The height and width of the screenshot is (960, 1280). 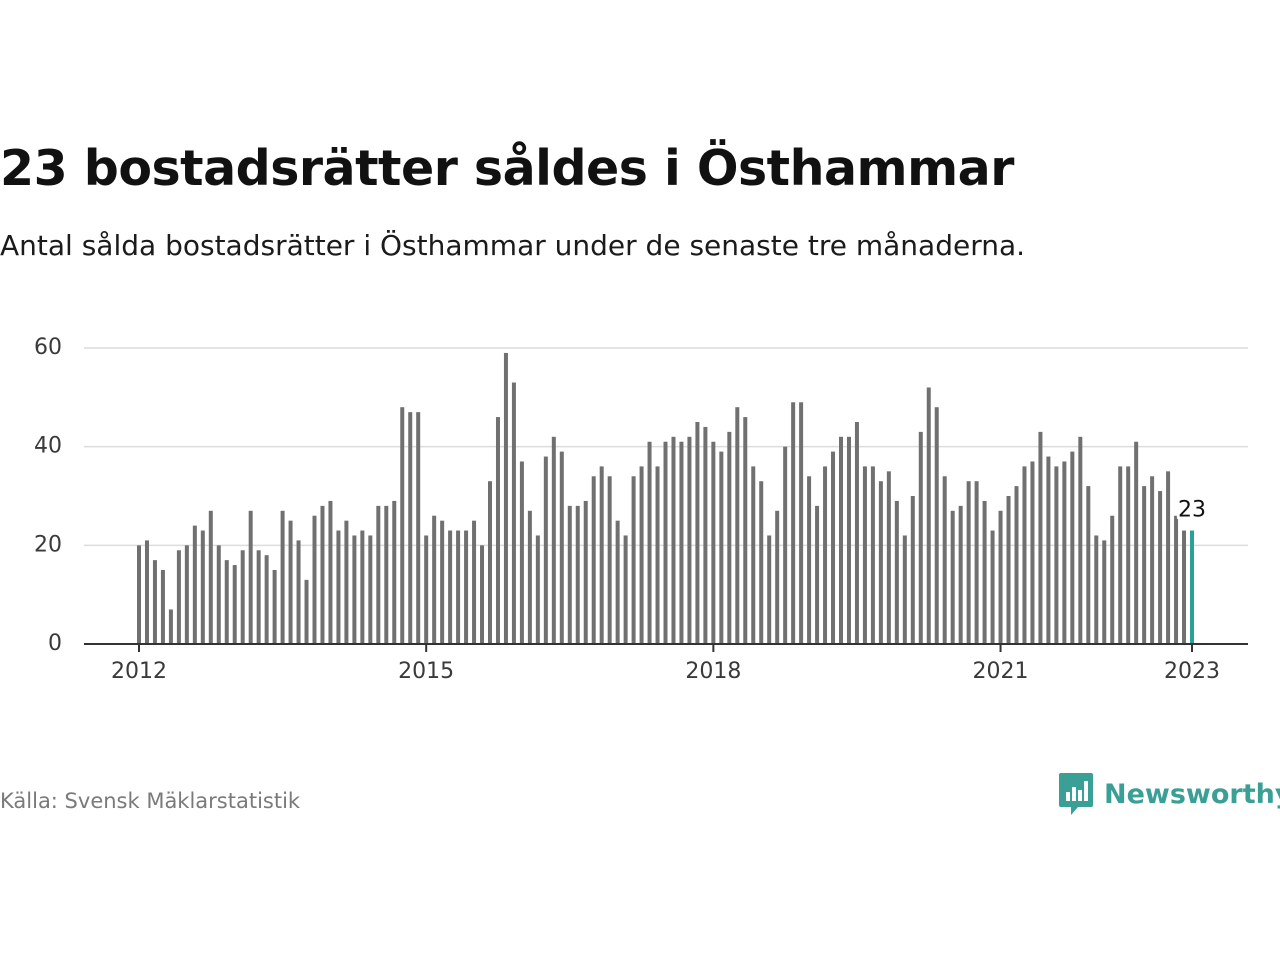 I want to click on x-axis: 2012 2015 2018 2021 2023, so click(x=666, y=663).